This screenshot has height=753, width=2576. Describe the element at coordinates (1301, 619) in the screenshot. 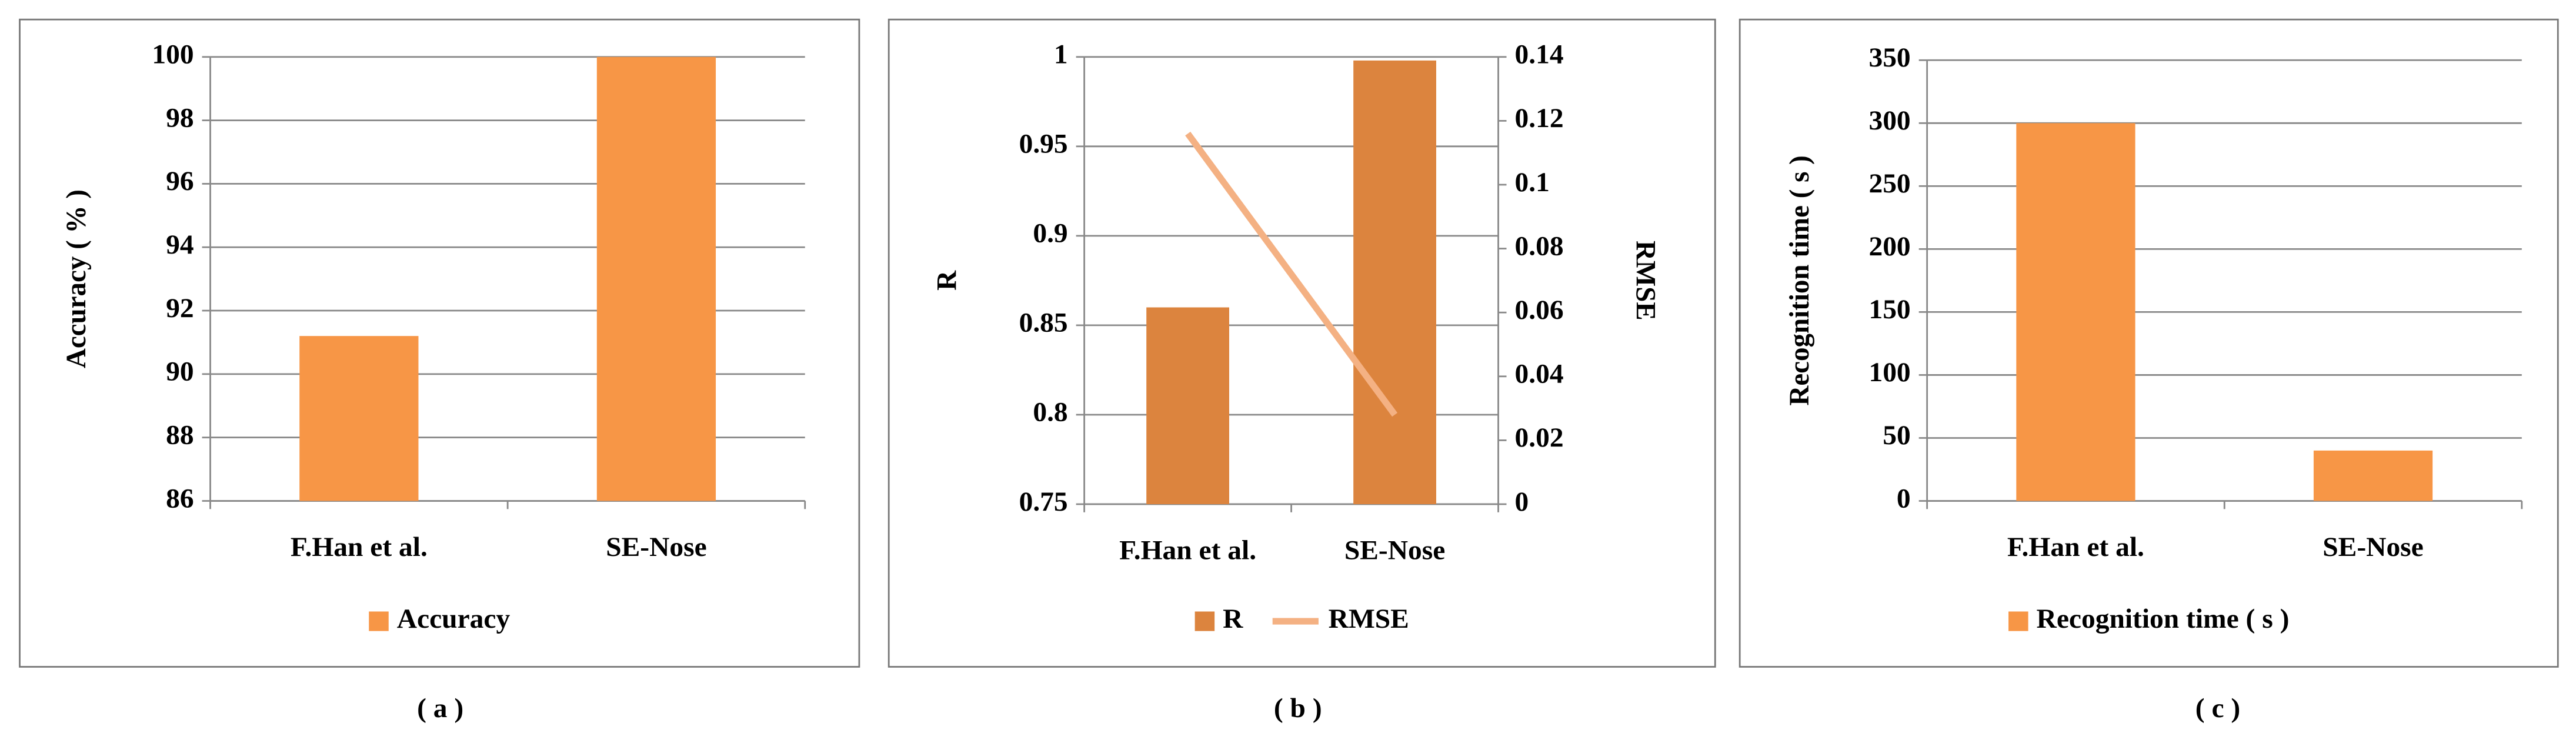

I see `legend: R RMSE` at that location.